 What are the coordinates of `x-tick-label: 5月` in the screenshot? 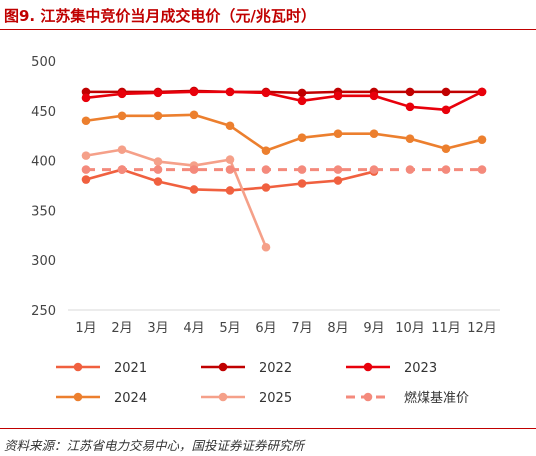 It's located at (229, 328).